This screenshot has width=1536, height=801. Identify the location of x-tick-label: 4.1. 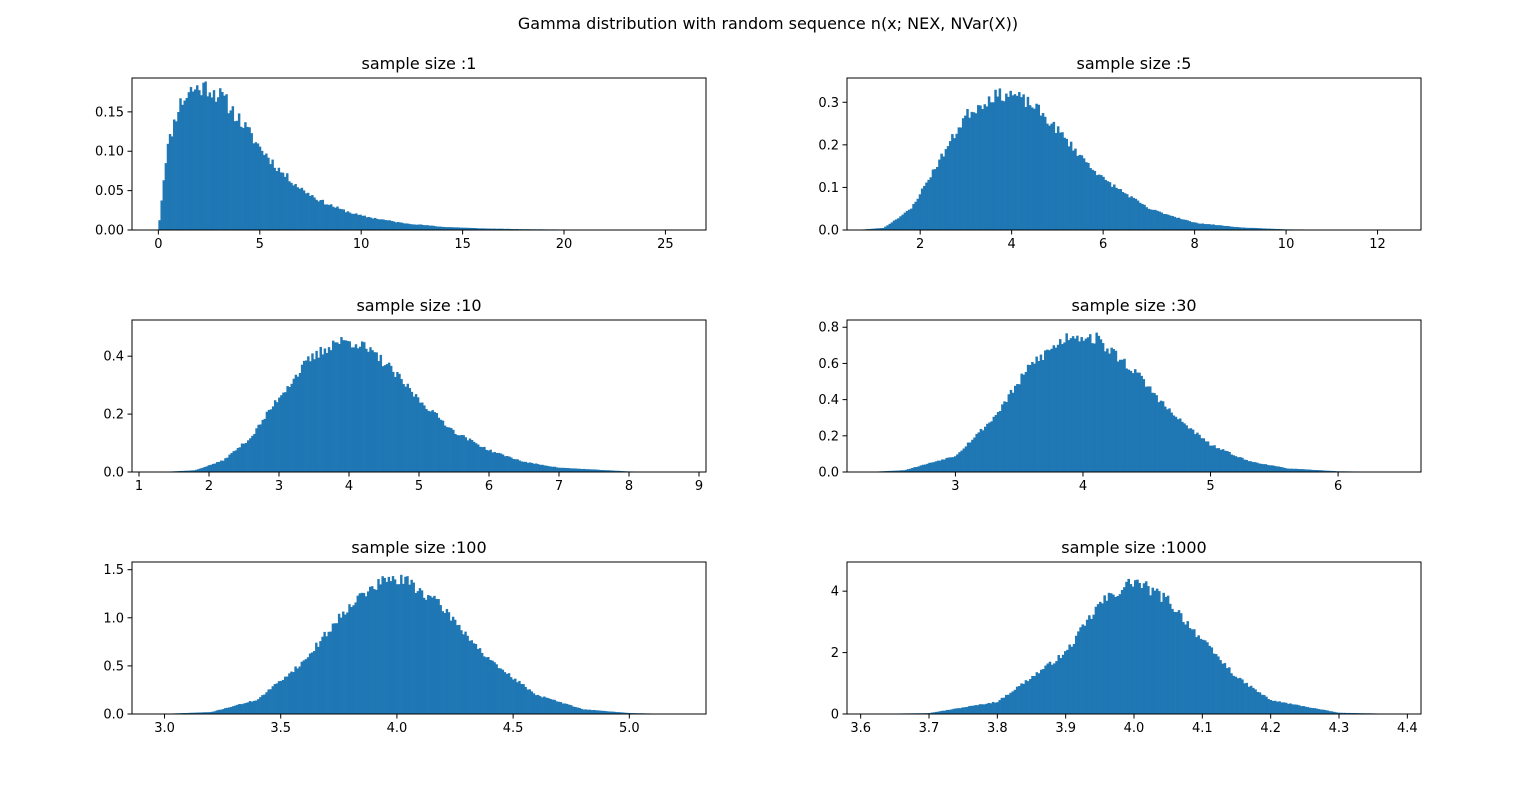
(1202, 728).